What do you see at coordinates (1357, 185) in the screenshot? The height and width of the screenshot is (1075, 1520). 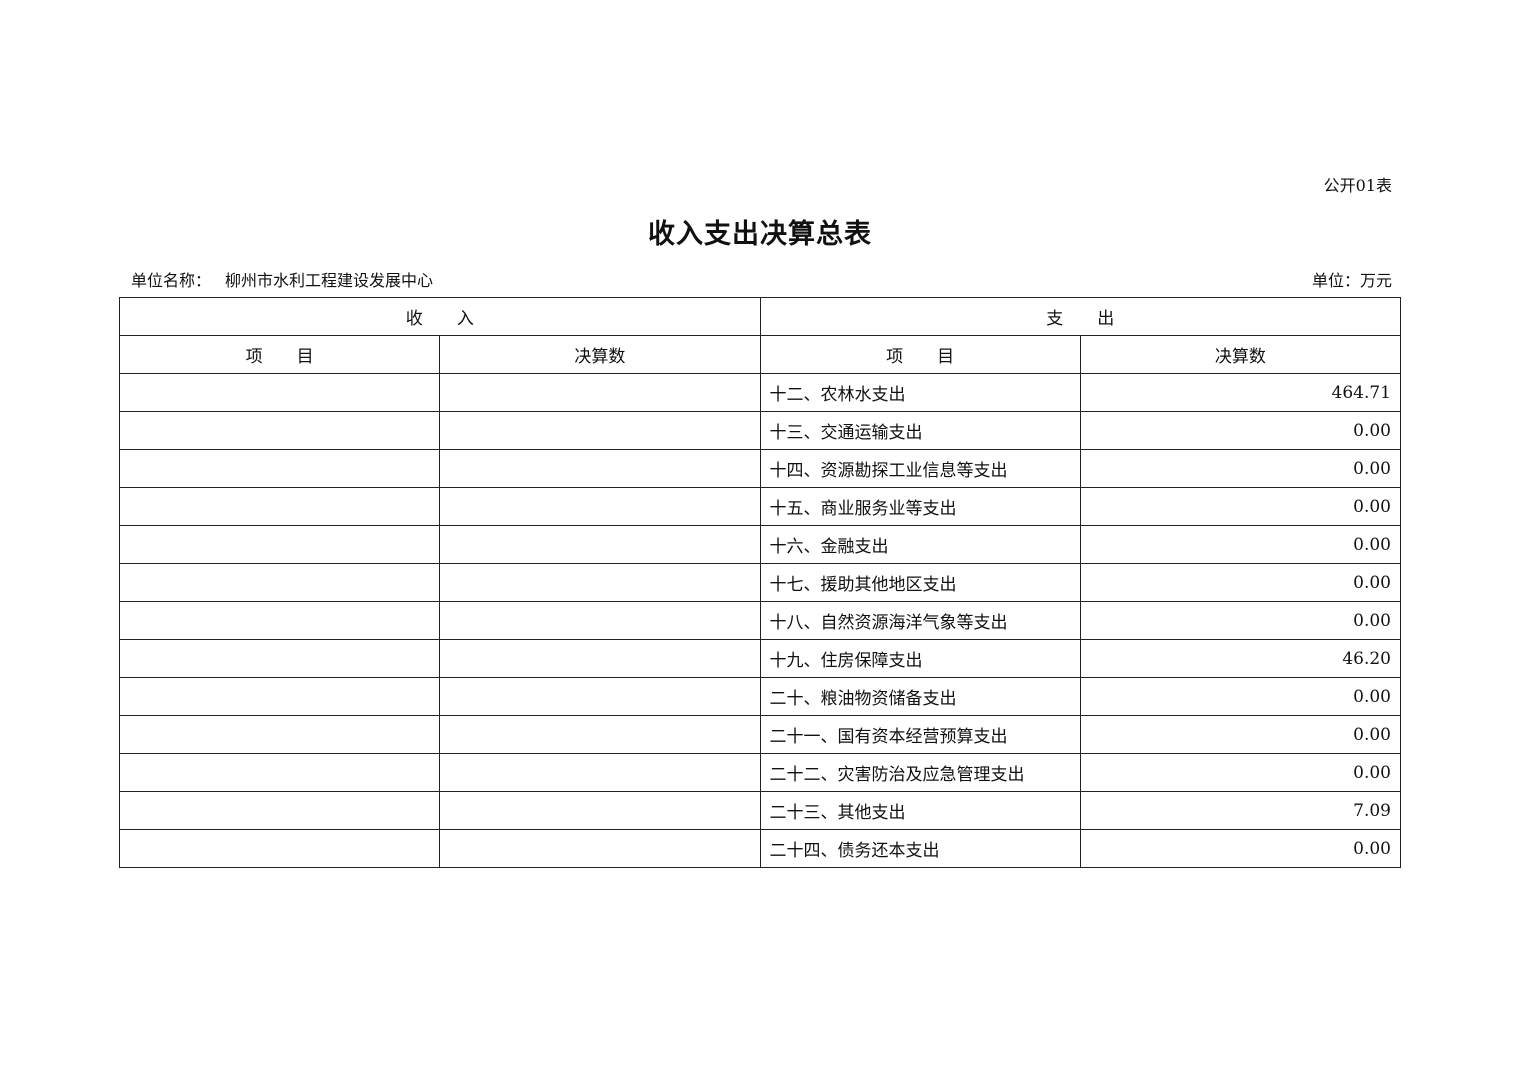 I see `form-number: 公开01表` at bounding box center [1357, 185].